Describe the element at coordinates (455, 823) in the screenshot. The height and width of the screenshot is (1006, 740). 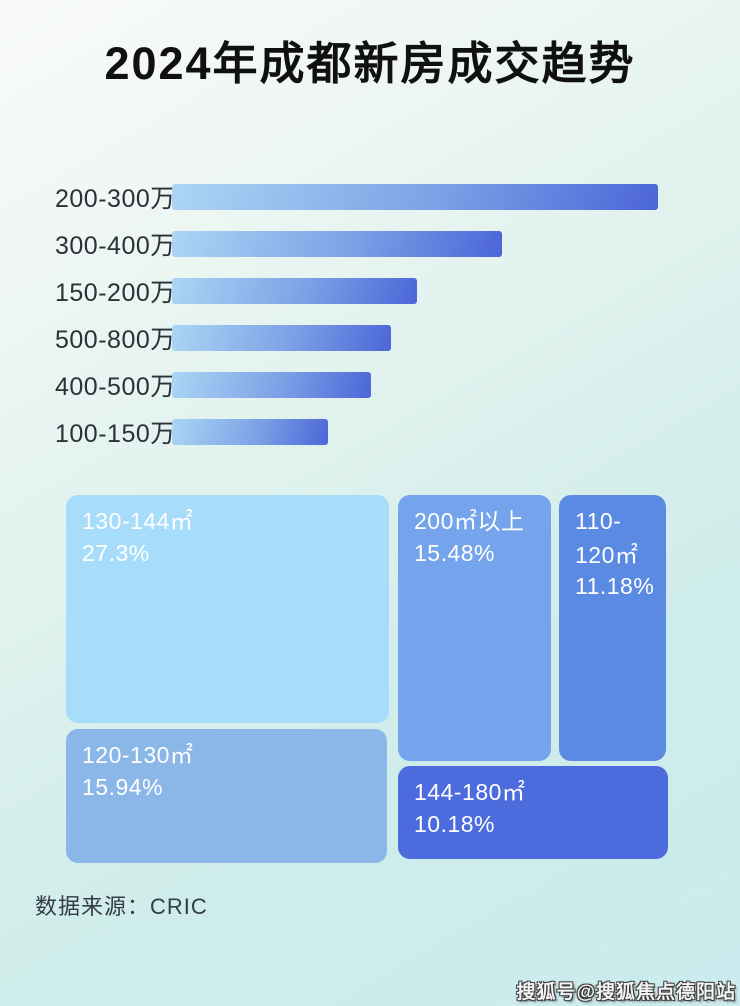
I see `treemap-block-percent: 10.18%` at that location.